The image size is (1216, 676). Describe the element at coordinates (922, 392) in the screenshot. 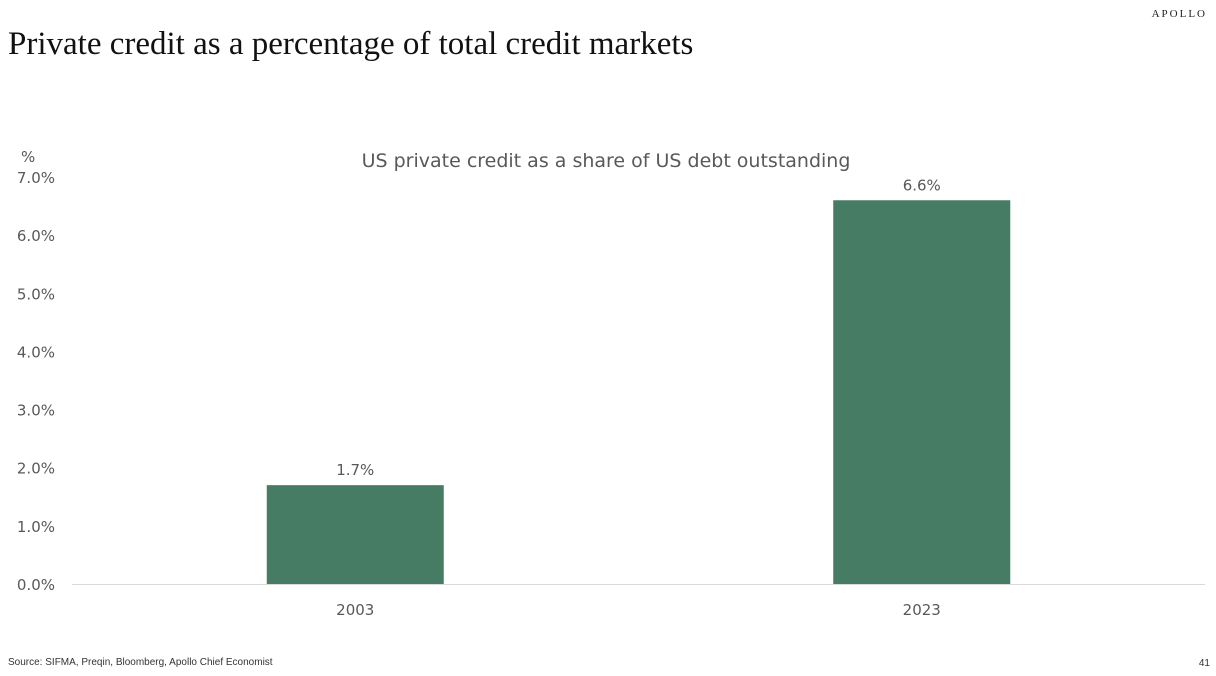

I see `bar-2023` at that location.